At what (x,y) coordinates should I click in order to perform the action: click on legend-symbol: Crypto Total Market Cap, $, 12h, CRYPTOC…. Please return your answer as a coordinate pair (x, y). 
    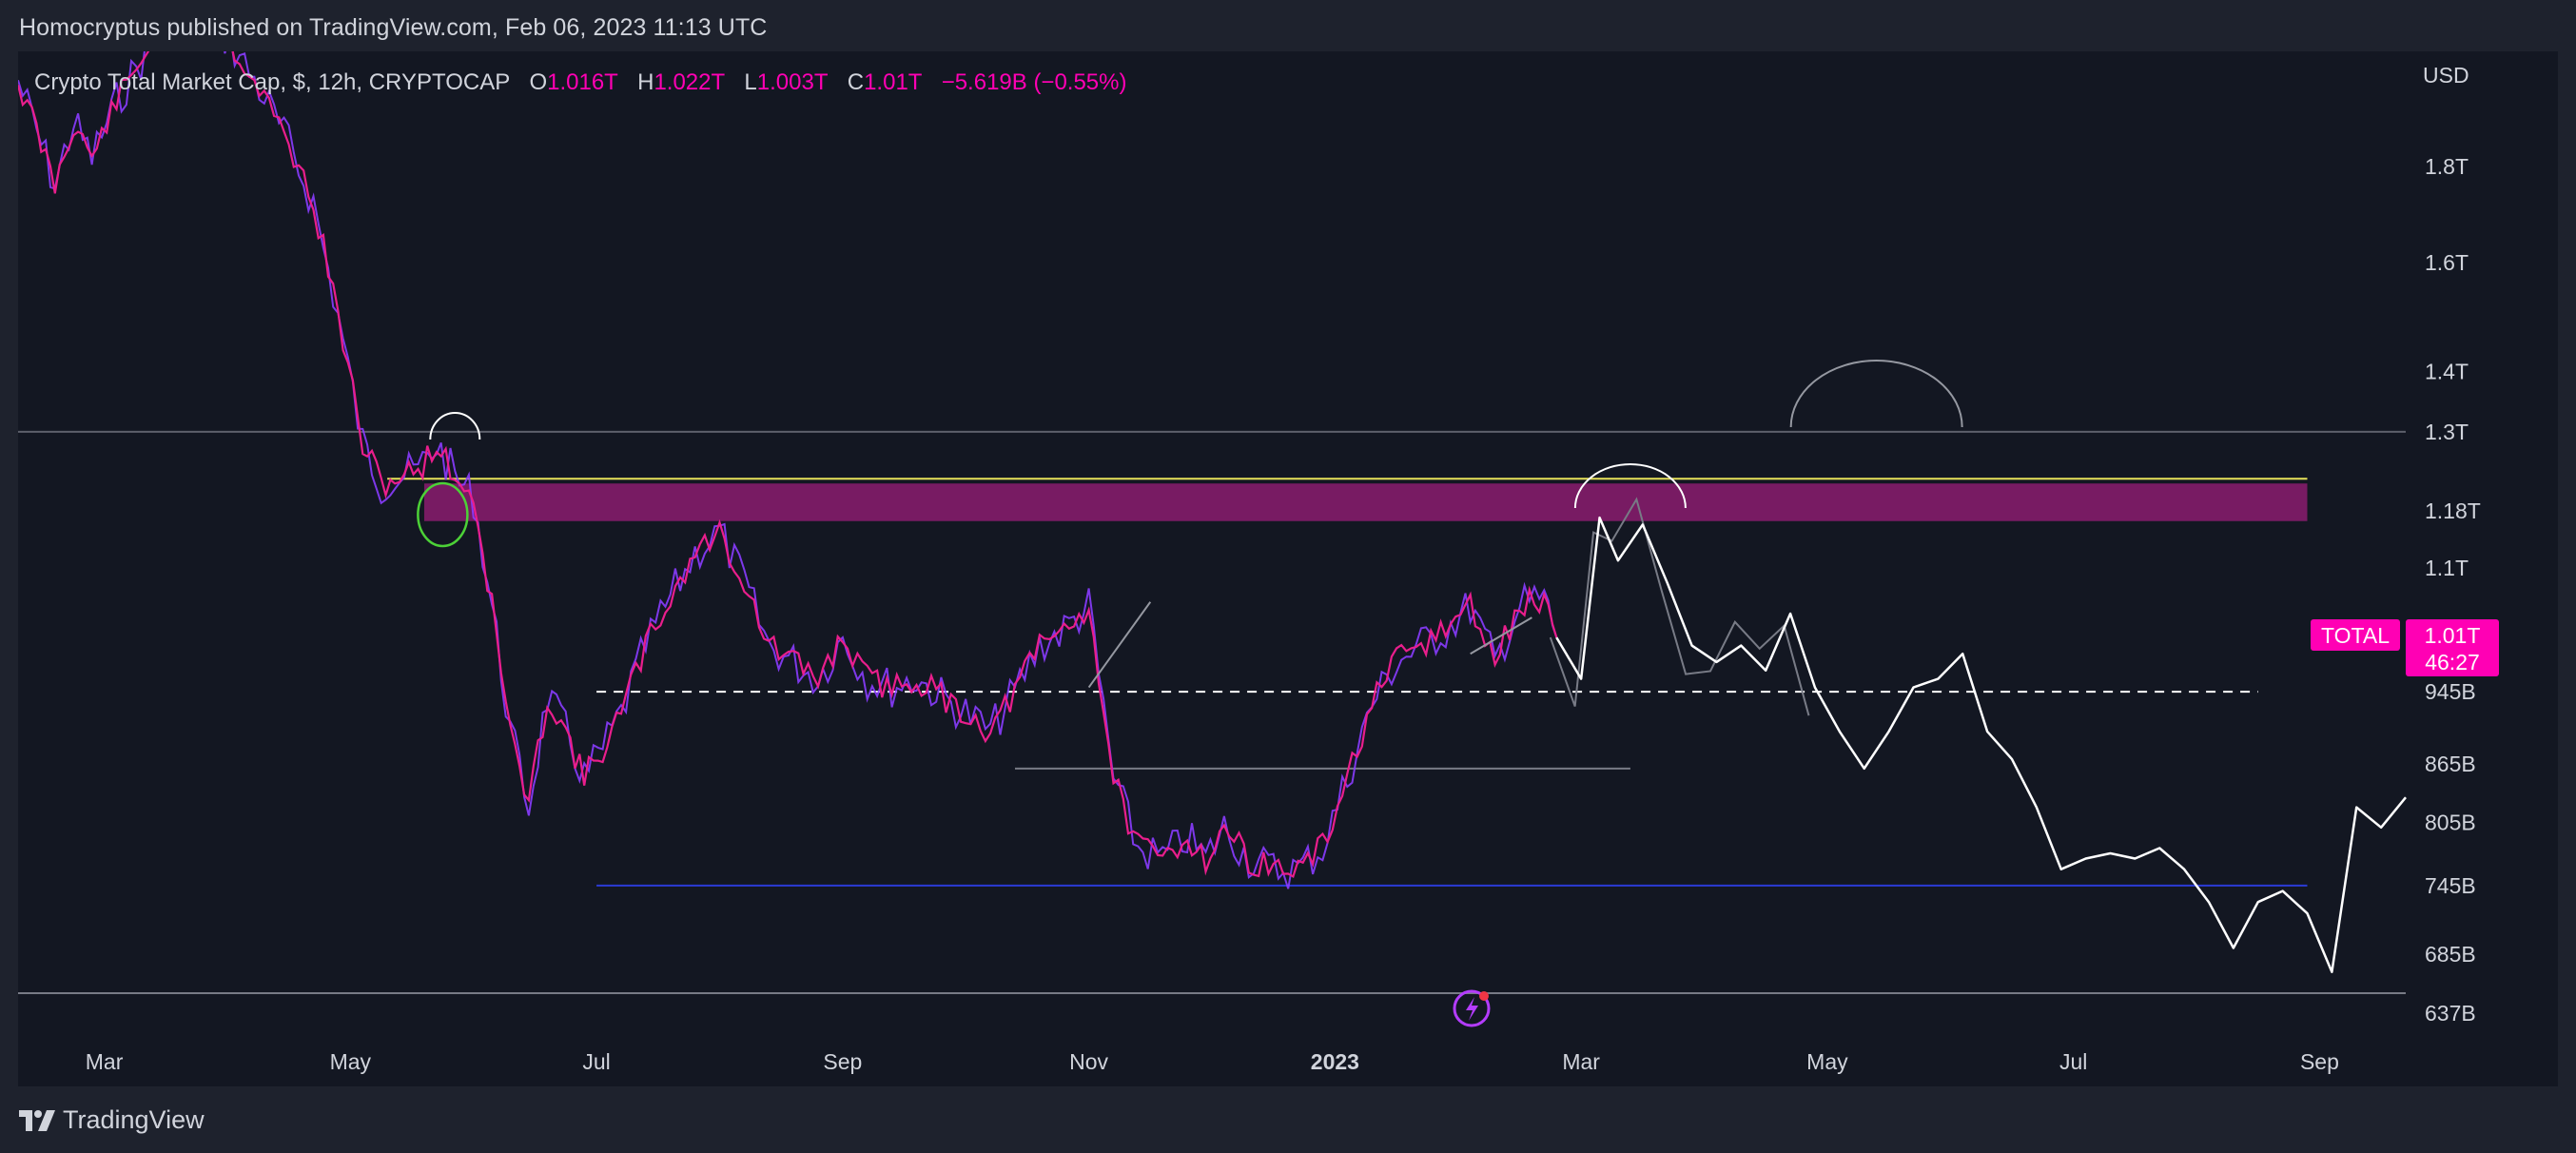
    Looking at the image, I should click on (272, 82).